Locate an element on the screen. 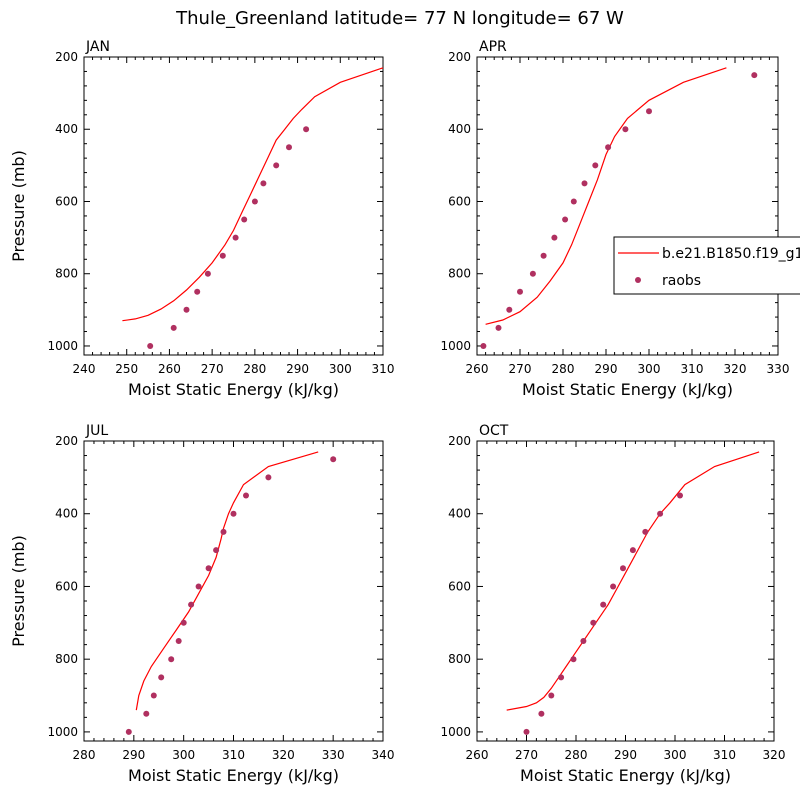 The height and width of the screenshot is (800, 800). legend-label-model: b.e21.B1850.f19_g17 is located at coordinates (731, 254).